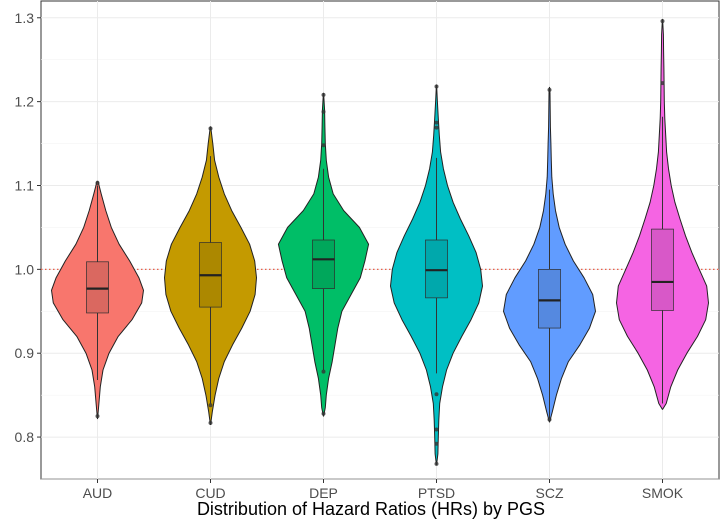 The image size is (720, 521). Describe the element at coordinates (25, 18) in the screenshot. I see `y-tick-label: 1.3` at that location.